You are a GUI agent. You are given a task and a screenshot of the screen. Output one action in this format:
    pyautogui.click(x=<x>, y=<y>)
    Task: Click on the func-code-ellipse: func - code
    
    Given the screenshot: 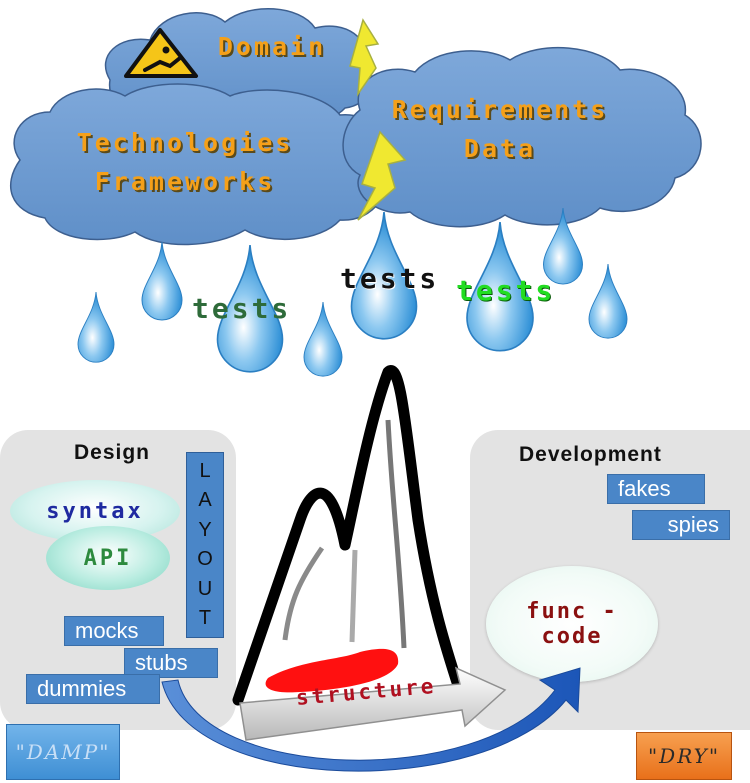 What is the action you would take?
    pyautogui.click(x=572, y=624)
    